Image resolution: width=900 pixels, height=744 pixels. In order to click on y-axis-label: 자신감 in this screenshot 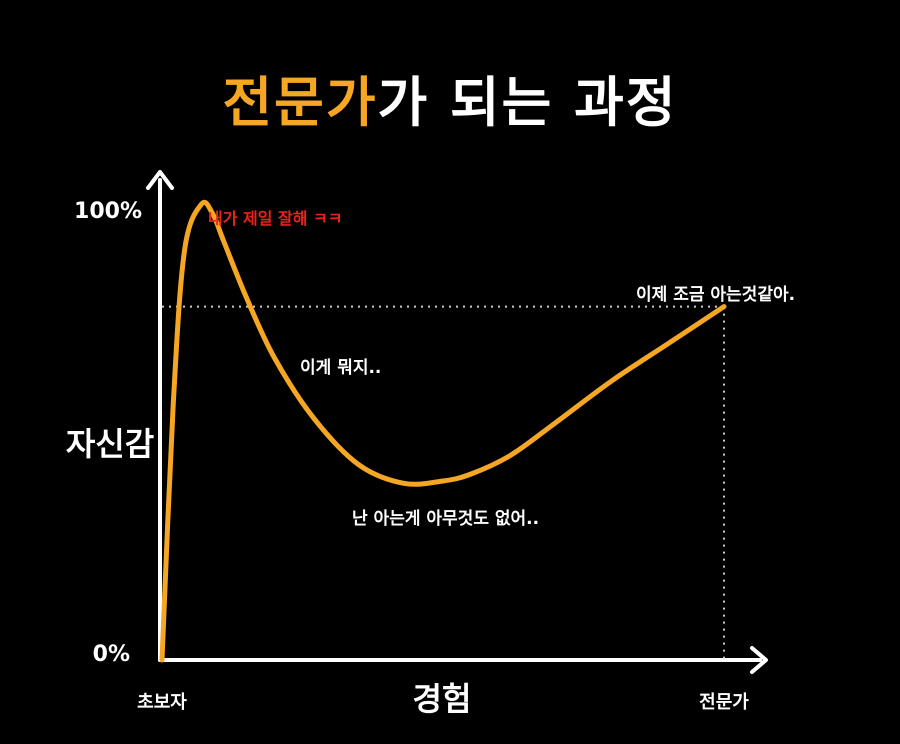, I will do `click(110, 444)`.